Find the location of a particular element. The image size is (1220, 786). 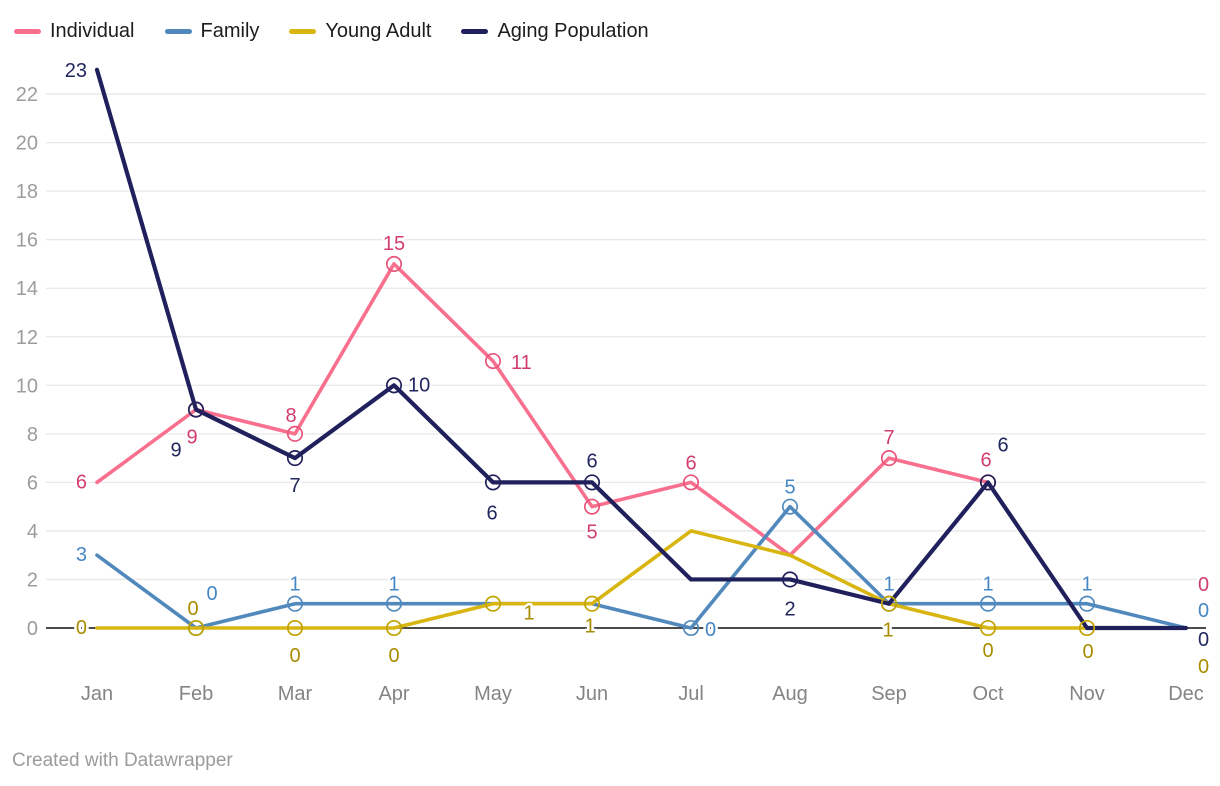

data-point-marker-individual-may is located at coordinates (493, 361).